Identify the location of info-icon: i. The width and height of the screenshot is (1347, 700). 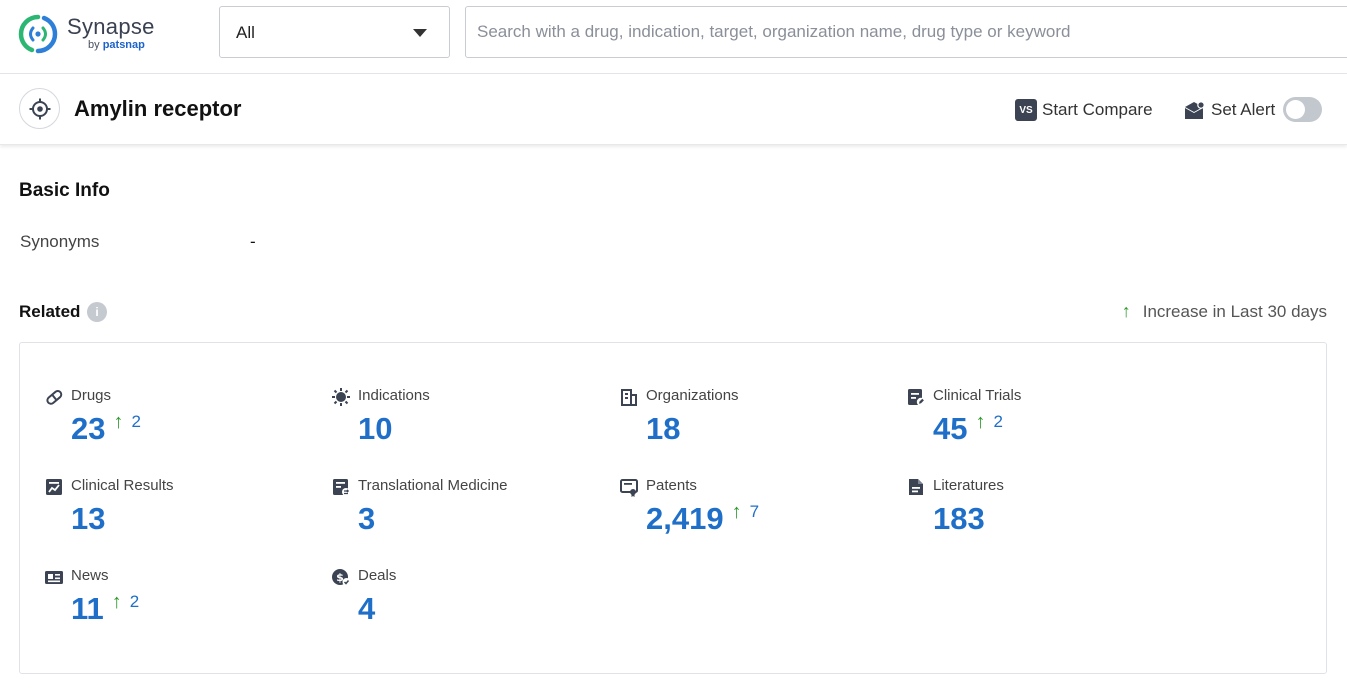
(97, 312).